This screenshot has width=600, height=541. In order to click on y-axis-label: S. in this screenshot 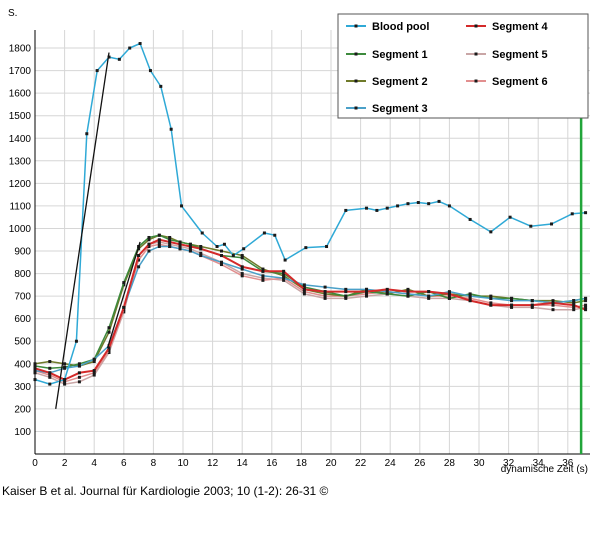, I will do `click(12, 13)`.